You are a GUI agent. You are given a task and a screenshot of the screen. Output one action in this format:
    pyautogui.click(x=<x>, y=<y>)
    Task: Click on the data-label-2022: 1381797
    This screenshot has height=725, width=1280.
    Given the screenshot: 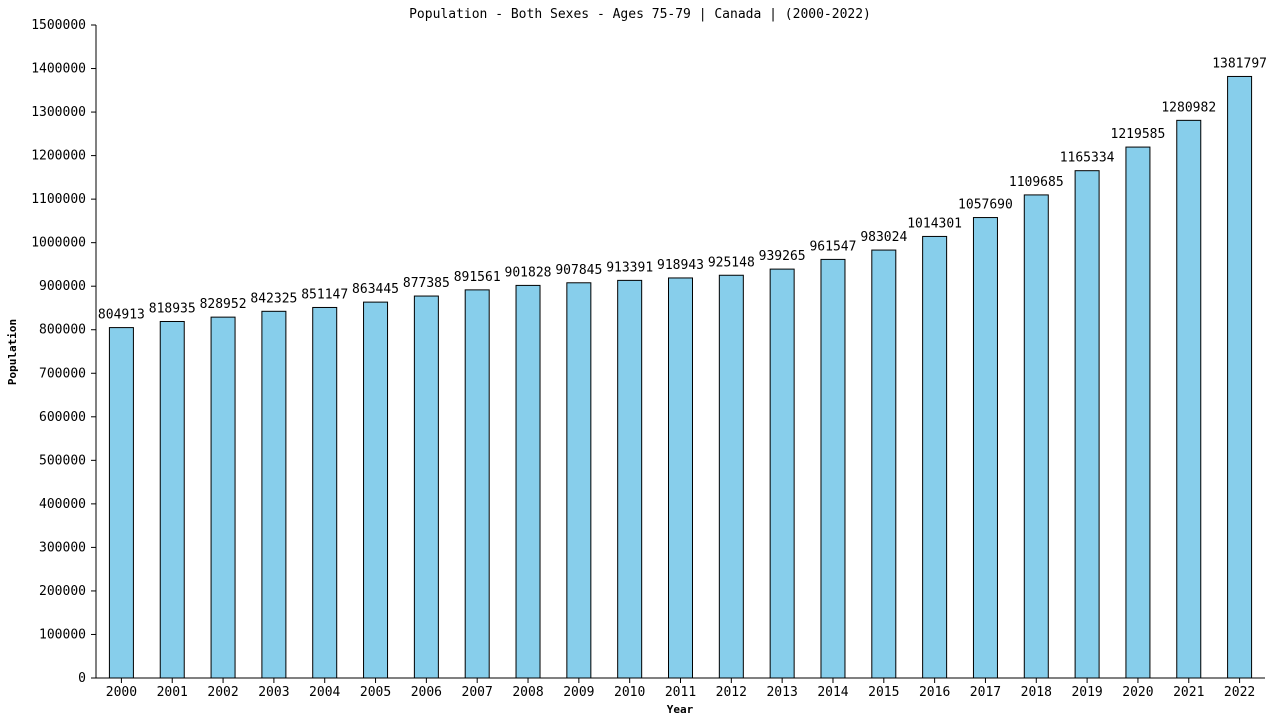 What is the action you would take?
    pyautogui.click(x=1239, y=63)
    